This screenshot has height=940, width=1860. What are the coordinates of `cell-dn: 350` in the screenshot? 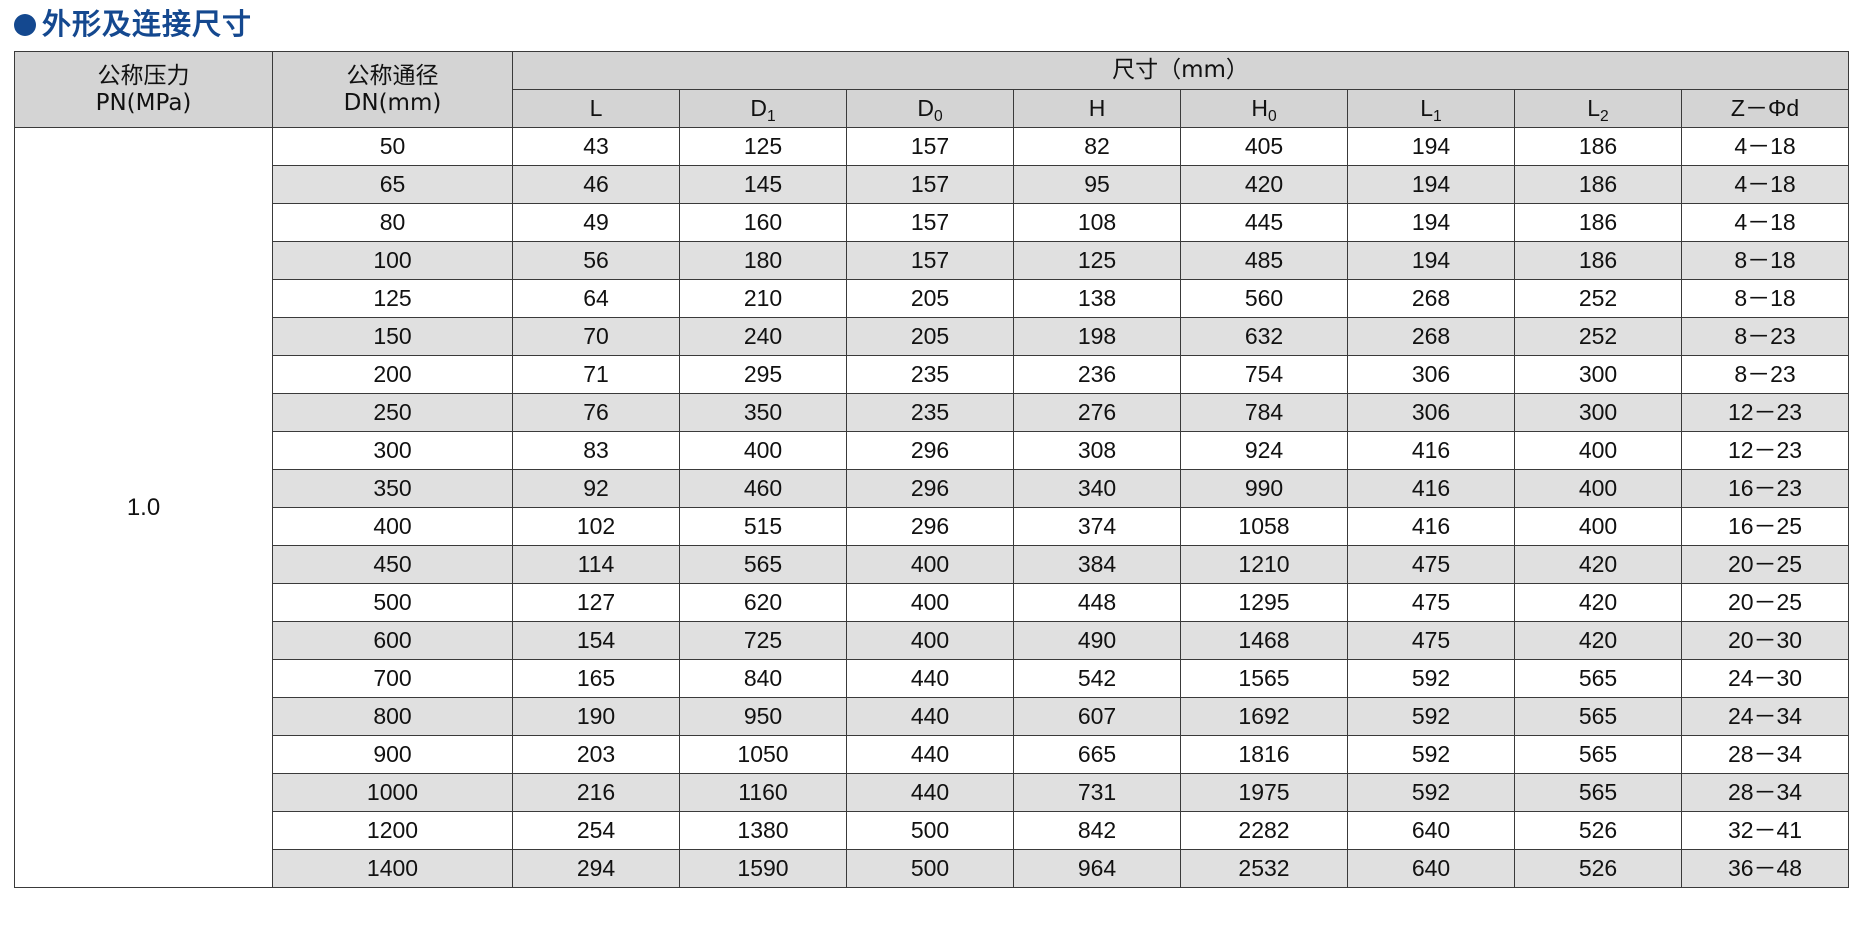 It's located at (392, 488).